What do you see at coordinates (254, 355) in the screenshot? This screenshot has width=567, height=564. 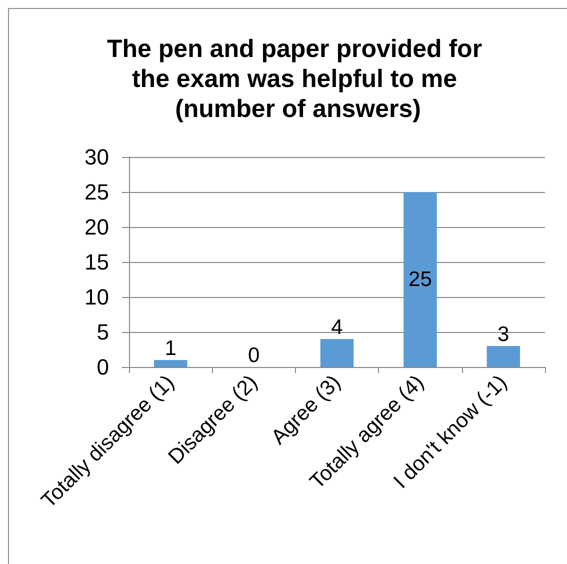 I see `data-label: 0` at bounding box center [254, 355].